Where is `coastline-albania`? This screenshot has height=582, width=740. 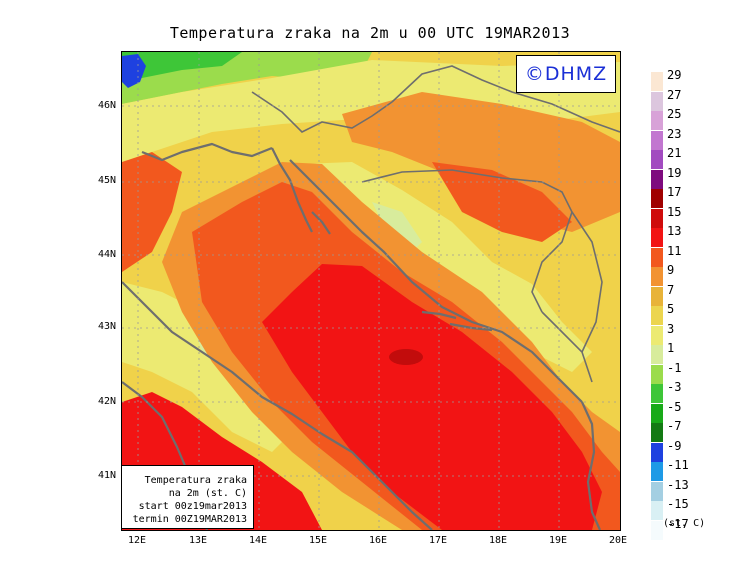 coastline-albania is located at coordinates (591, 465).